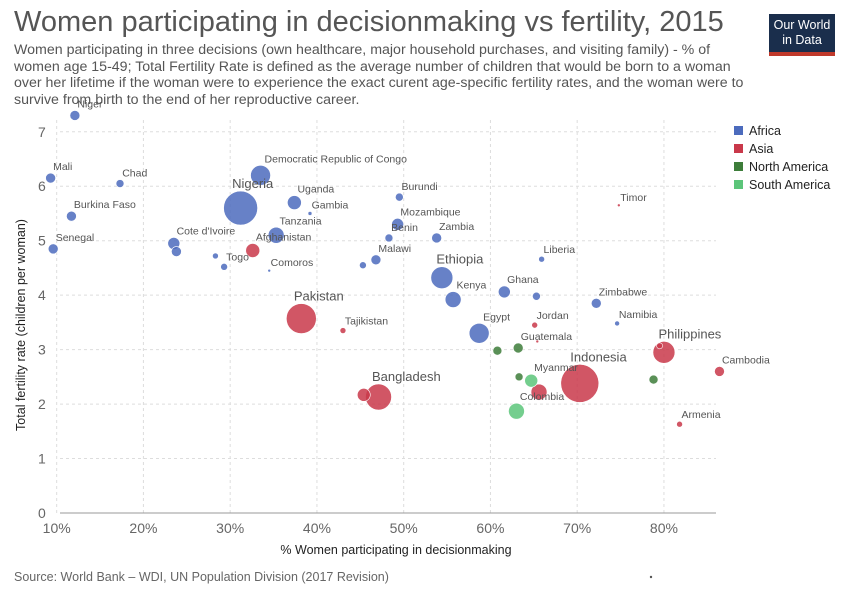 The width and height of the screenshot is (850, 600). I want to click on owid-logo: Our World in Data, so click(802, 35).